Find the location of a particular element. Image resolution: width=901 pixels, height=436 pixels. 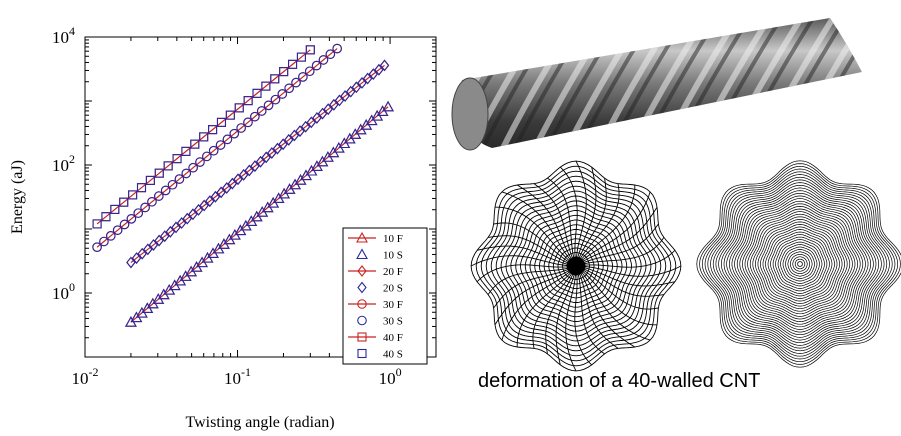

legend-label: 30 F is located at coordinates (393, 305).